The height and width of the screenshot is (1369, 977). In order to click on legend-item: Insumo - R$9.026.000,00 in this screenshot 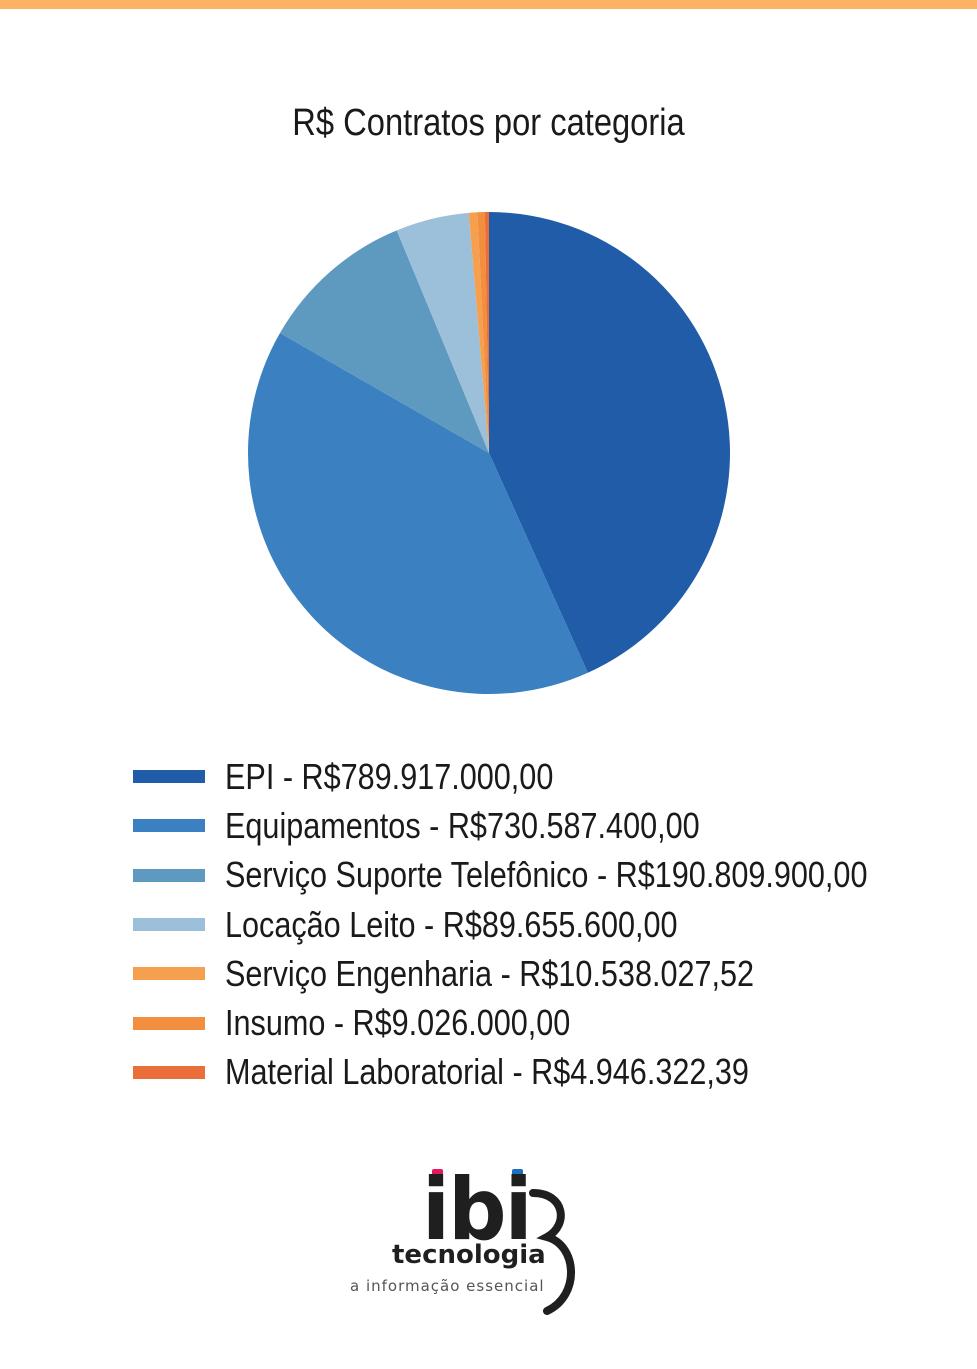, I will do `click(555, 1022)`.